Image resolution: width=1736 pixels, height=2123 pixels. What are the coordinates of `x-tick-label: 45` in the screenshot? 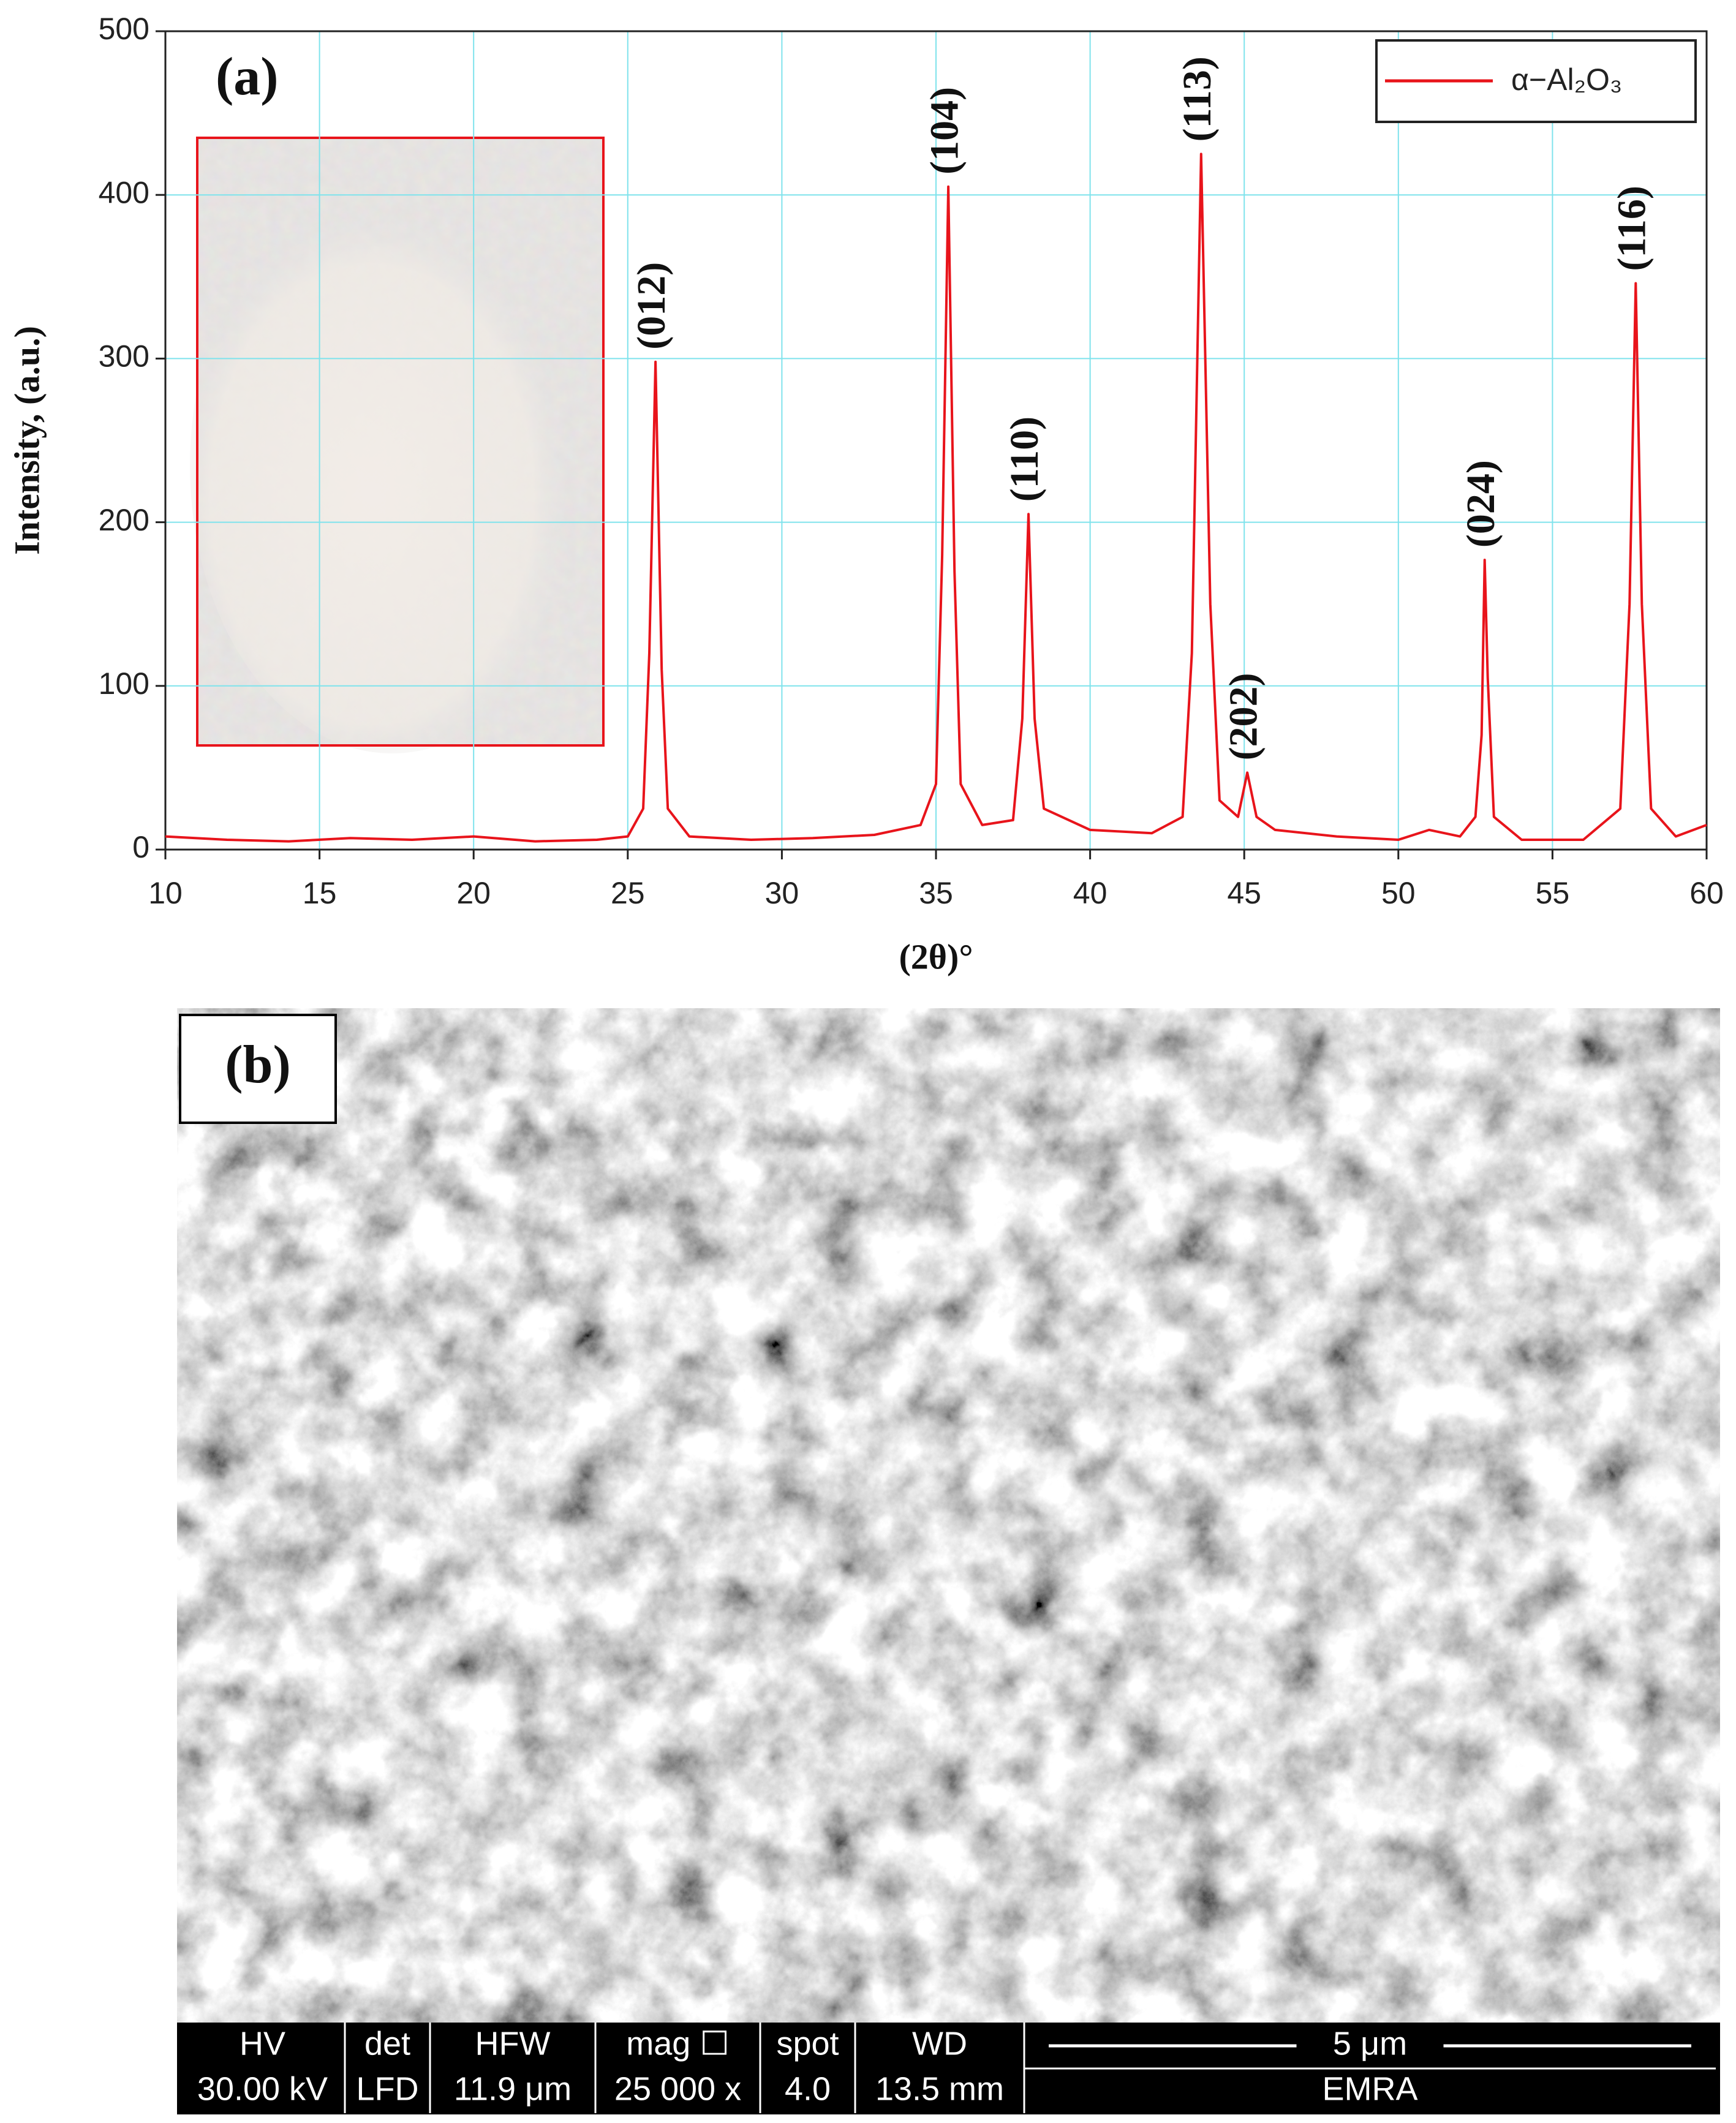 It's located at (1244, 893).